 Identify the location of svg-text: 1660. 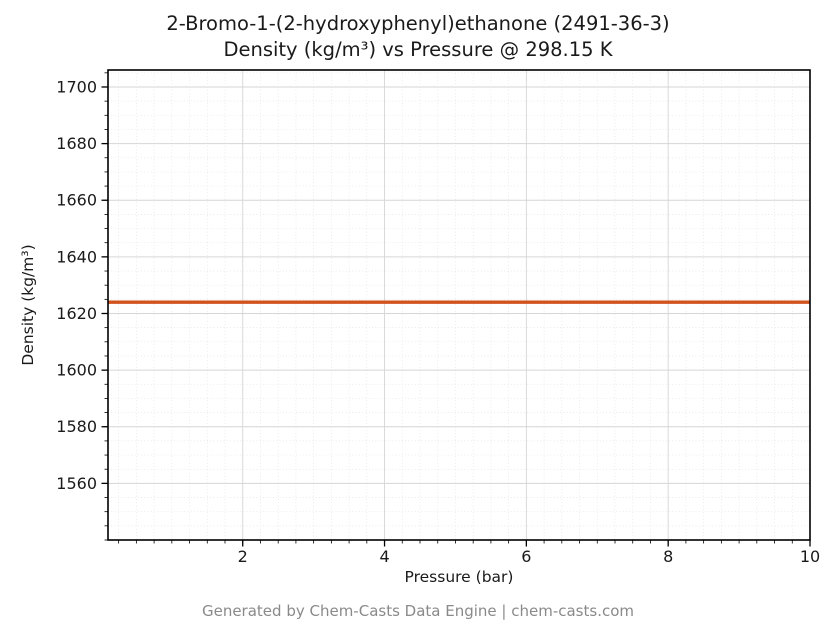
(76, 200).